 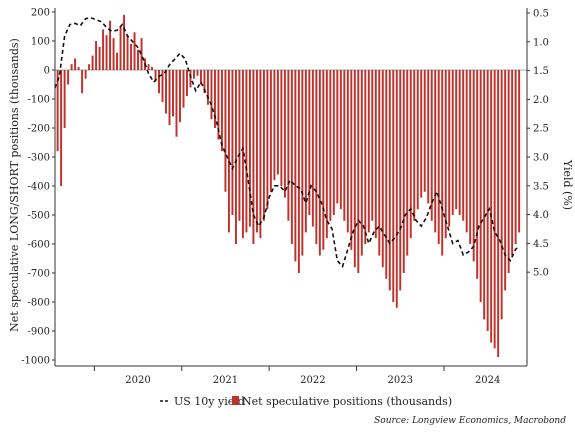 I want to click on left-tick-label: -600, so click(x=39, y=245).